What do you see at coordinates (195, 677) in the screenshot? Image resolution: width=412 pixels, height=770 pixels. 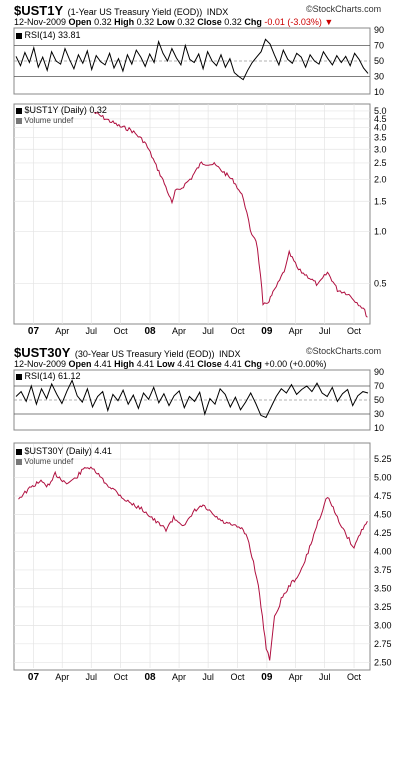 I see `x-axis-labels: 07 Apr Jul Oct 08 Apr Jul Oct 09 Apr Jul Oct` at bounding box center [195, 677].